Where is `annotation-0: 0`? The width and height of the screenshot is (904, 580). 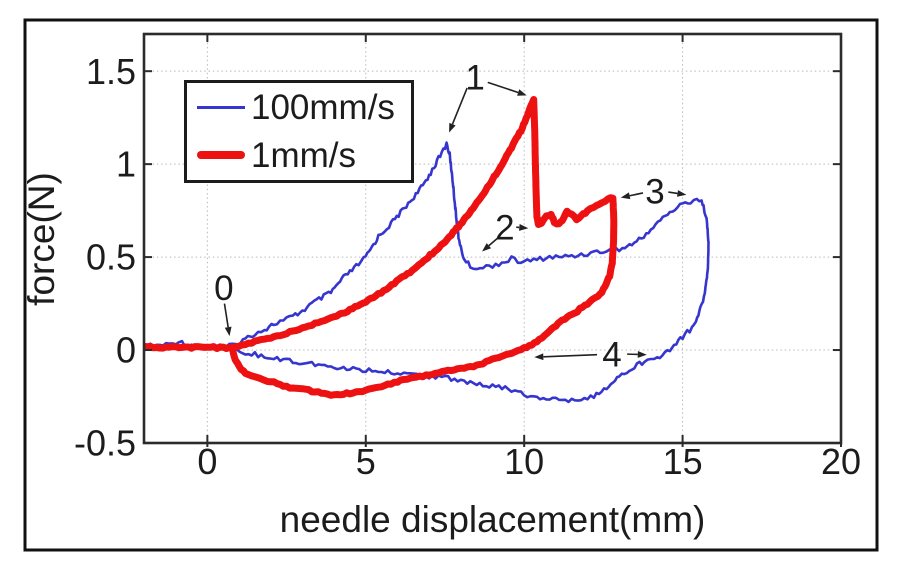 annotation-0: 0 is located at coordinates (224, 303).